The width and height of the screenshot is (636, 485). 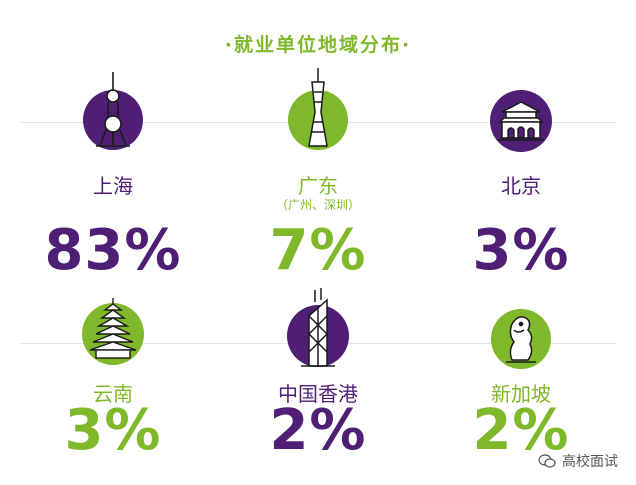 I want to click on oriental-pearl-tower-icon, so click(x=113, y=113).